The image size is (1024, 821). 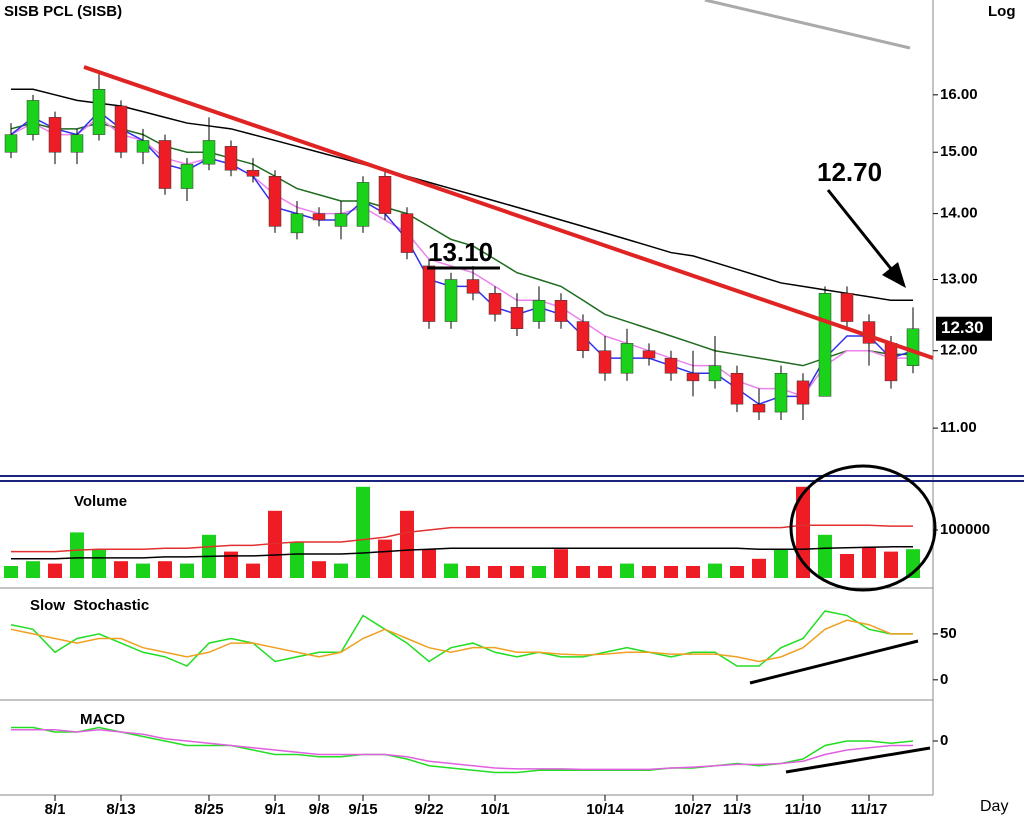 I want to click on y-tick-label: 0, so click(x=944, y=679).